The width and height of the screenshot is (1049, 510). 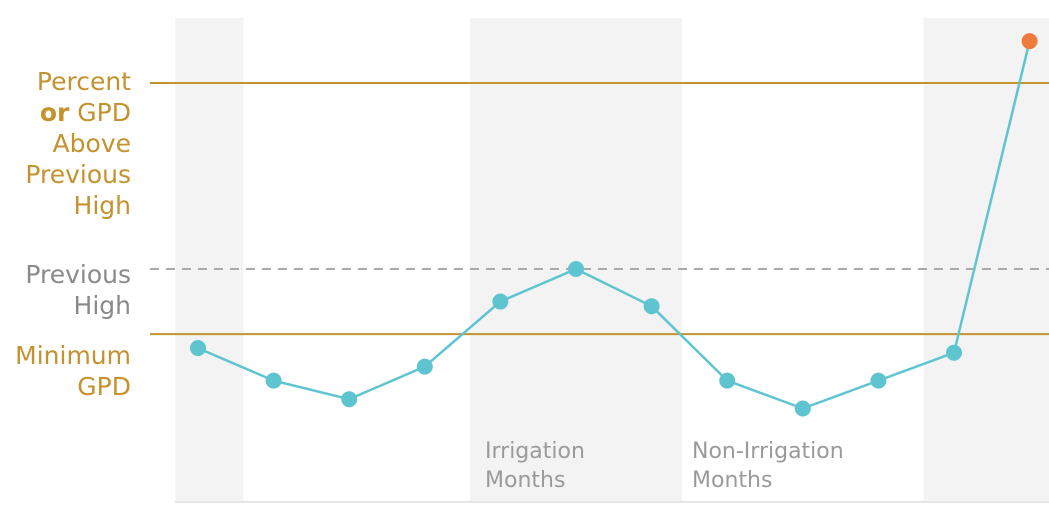 What do you see at coordinates (1029, 41) in the screenshot?
I see `data-point-spike` at bounding box center [1029, 41].